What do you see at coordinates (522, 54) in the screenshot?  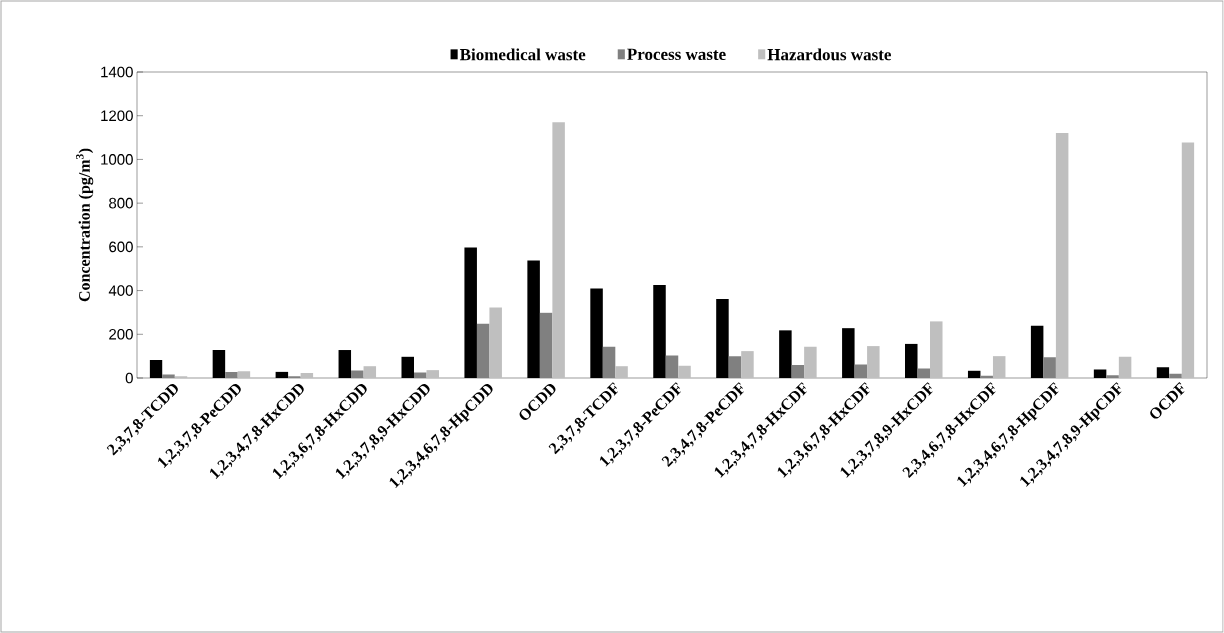 I see `legend-label: Biomedical waste` at bounding box center [522, 54].